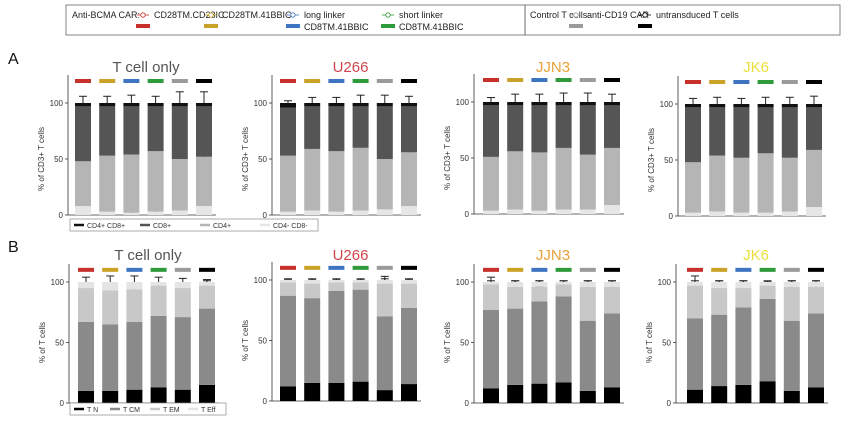 Image resolution: width=862 pixels, height=423 pixels. I want to click on chart-title: U266, so click(351, 255).